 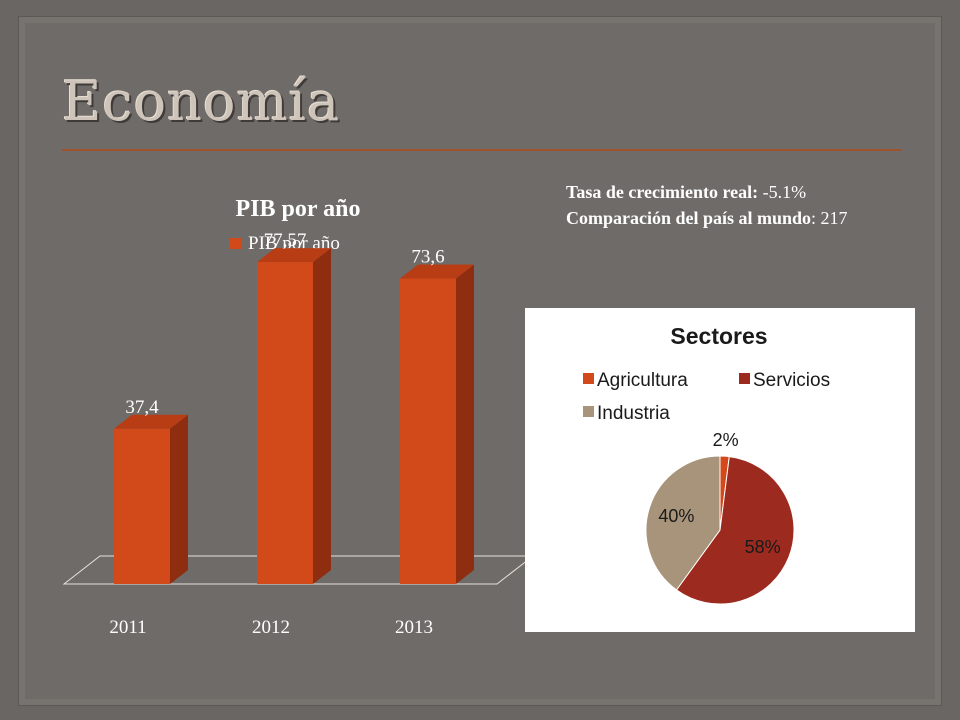 I want to click on bar-chart-title: PIB por año, so click(x=298, y=209).